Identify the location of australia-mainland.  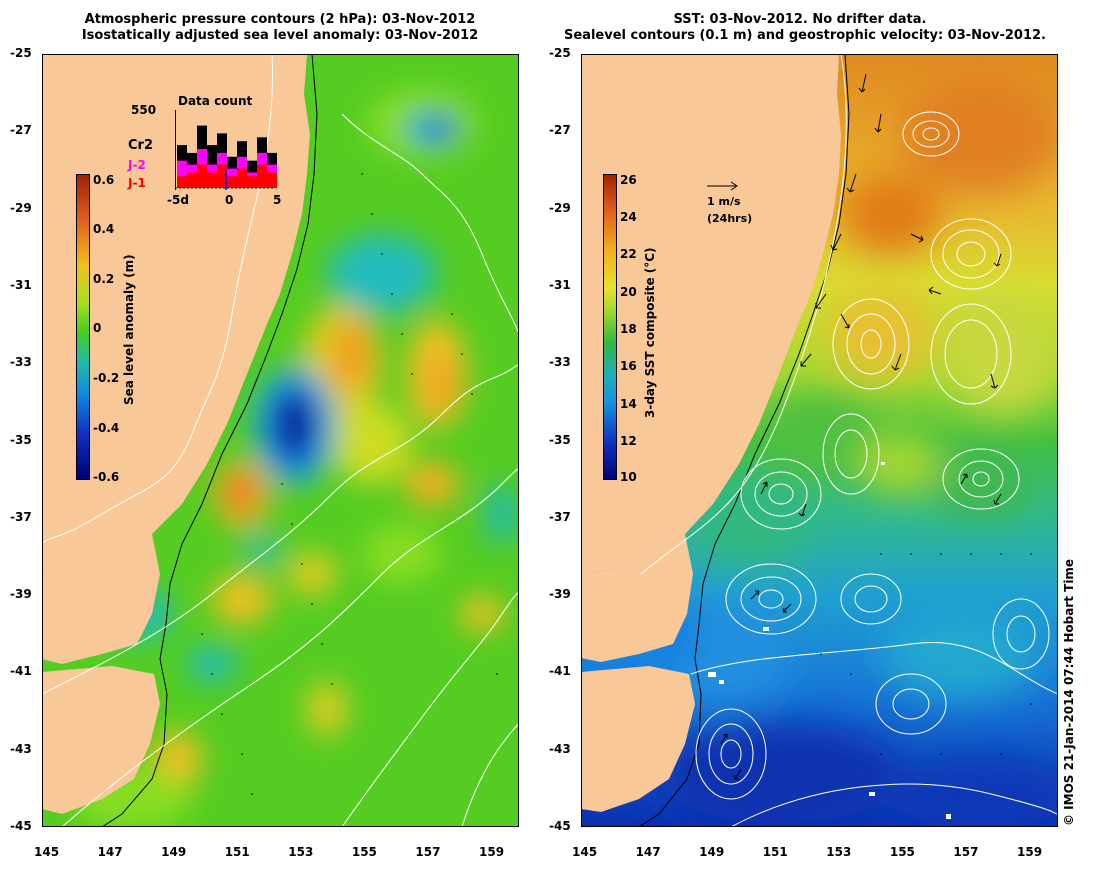
(711, 314).